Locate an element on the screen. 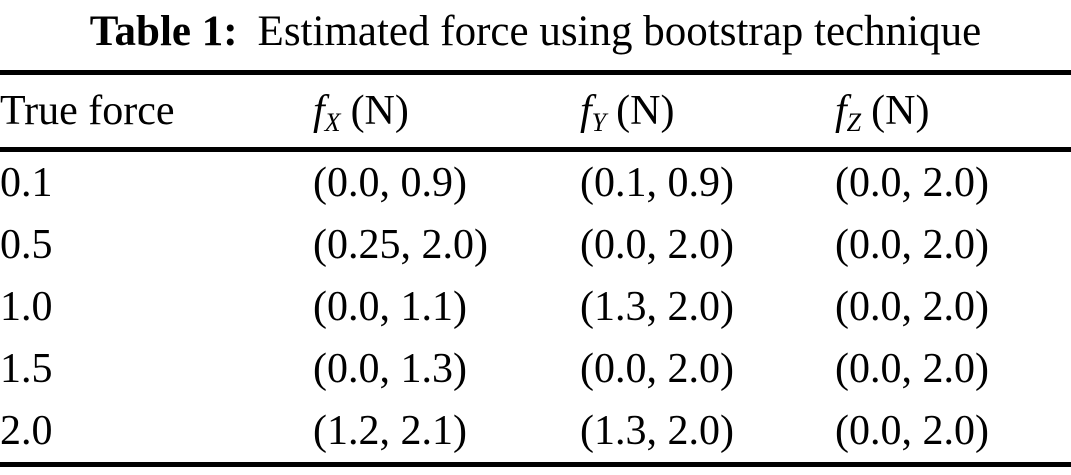 Image resolution: width=1071 pixels, height=475 pixels. header-true-force-label: True force is located at coordinates (87, 111).